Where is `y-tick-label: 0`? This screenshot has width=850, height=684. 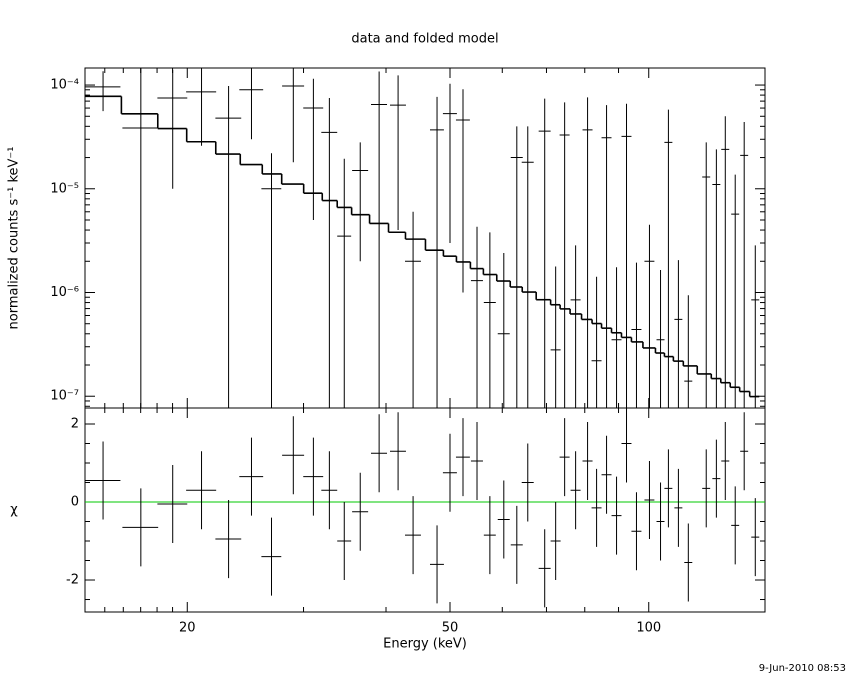 y-tick-label: 0 is located at coordinates (75, 502).